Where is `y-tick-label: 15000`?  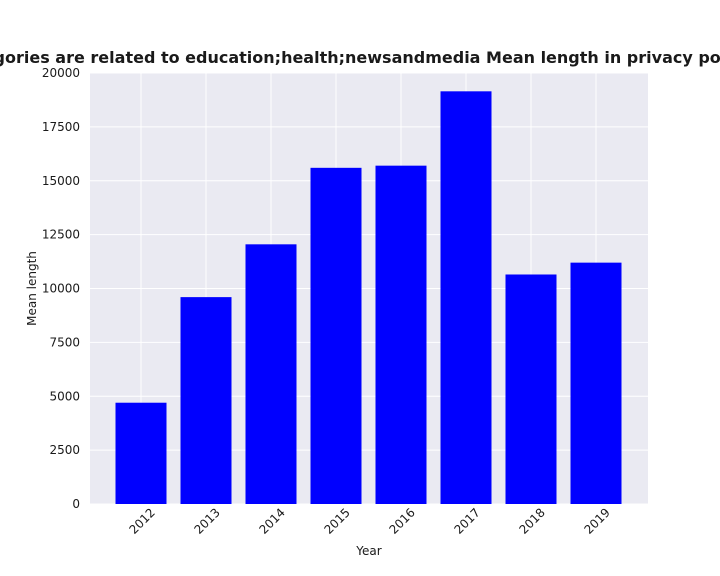
y-tick-label: 15000 is located at coordinates (61, 181).